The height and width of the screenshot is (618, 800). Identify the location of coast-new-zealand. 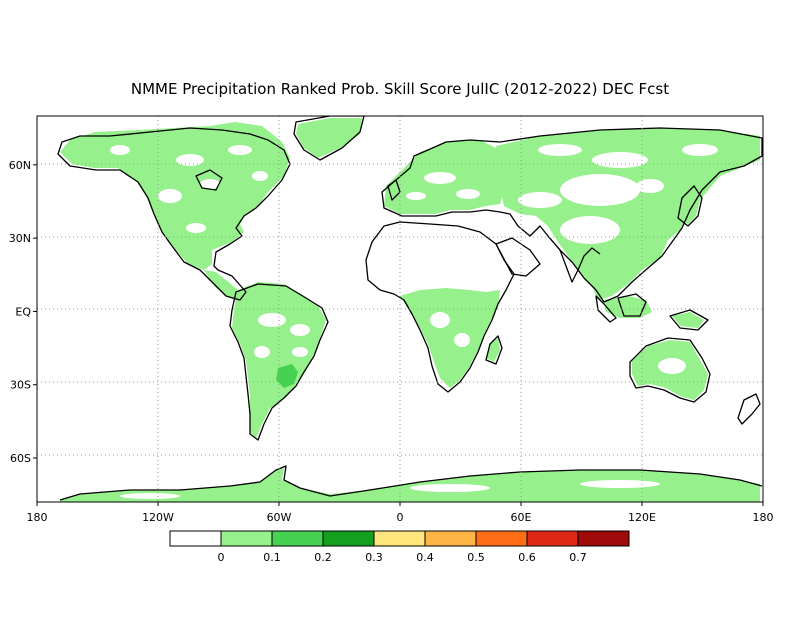
(749, 409).